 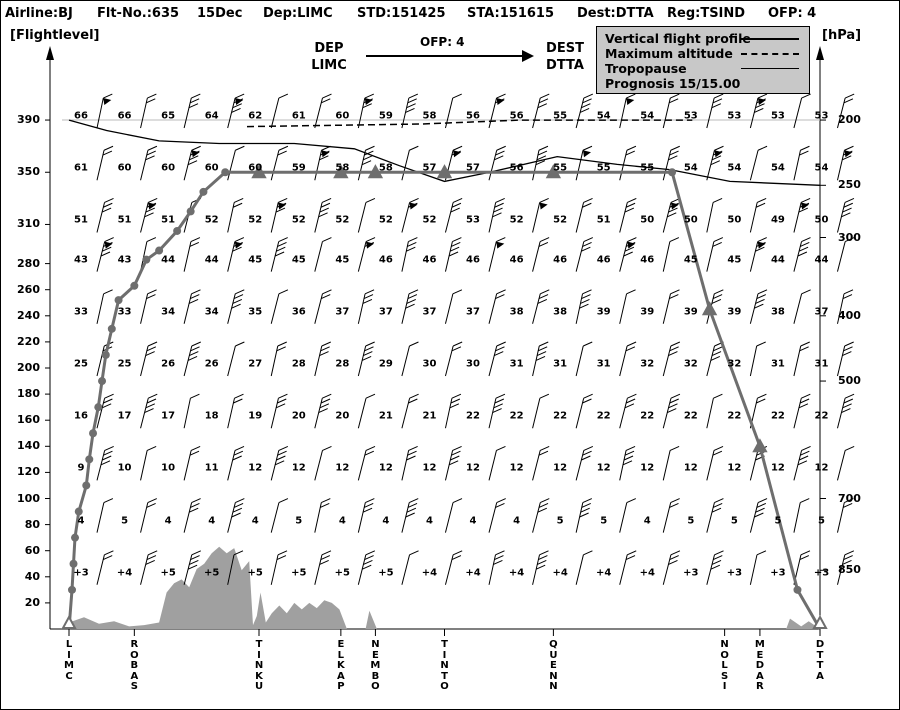 What do you see at coordinates (703, 68) in the screenshot?
I see `legend-tropopause: Tropopause` at bounding box center [703, 68].